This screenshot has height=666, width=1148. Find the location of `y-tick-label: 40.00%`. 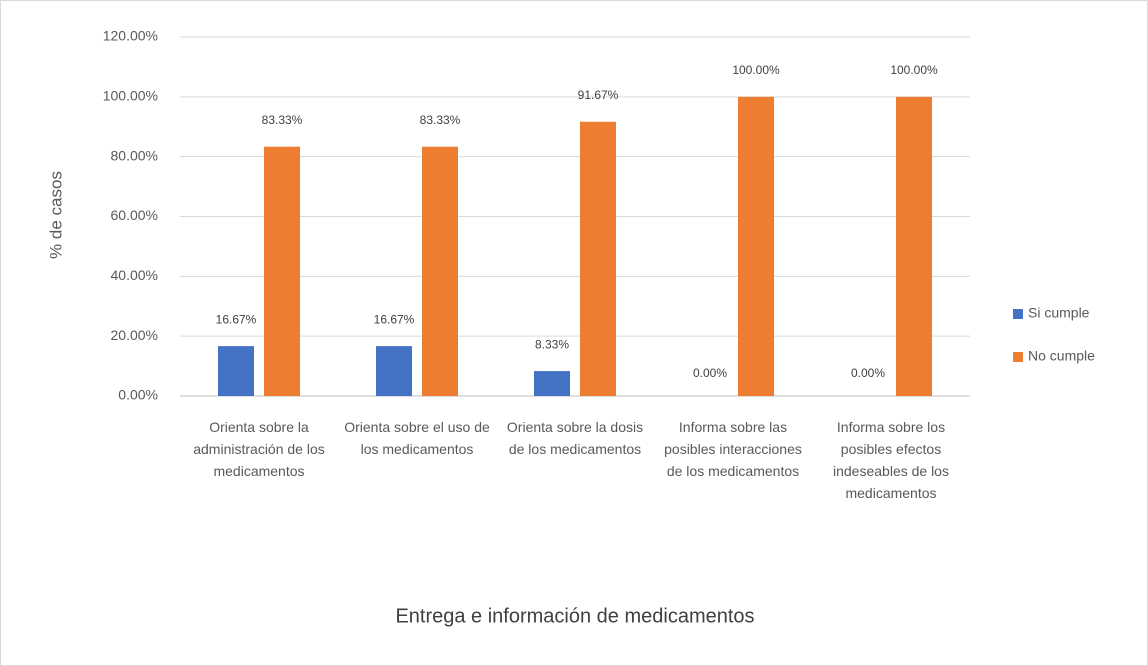

y-tick-label: 40.00% is located at coordinates (134, 275).